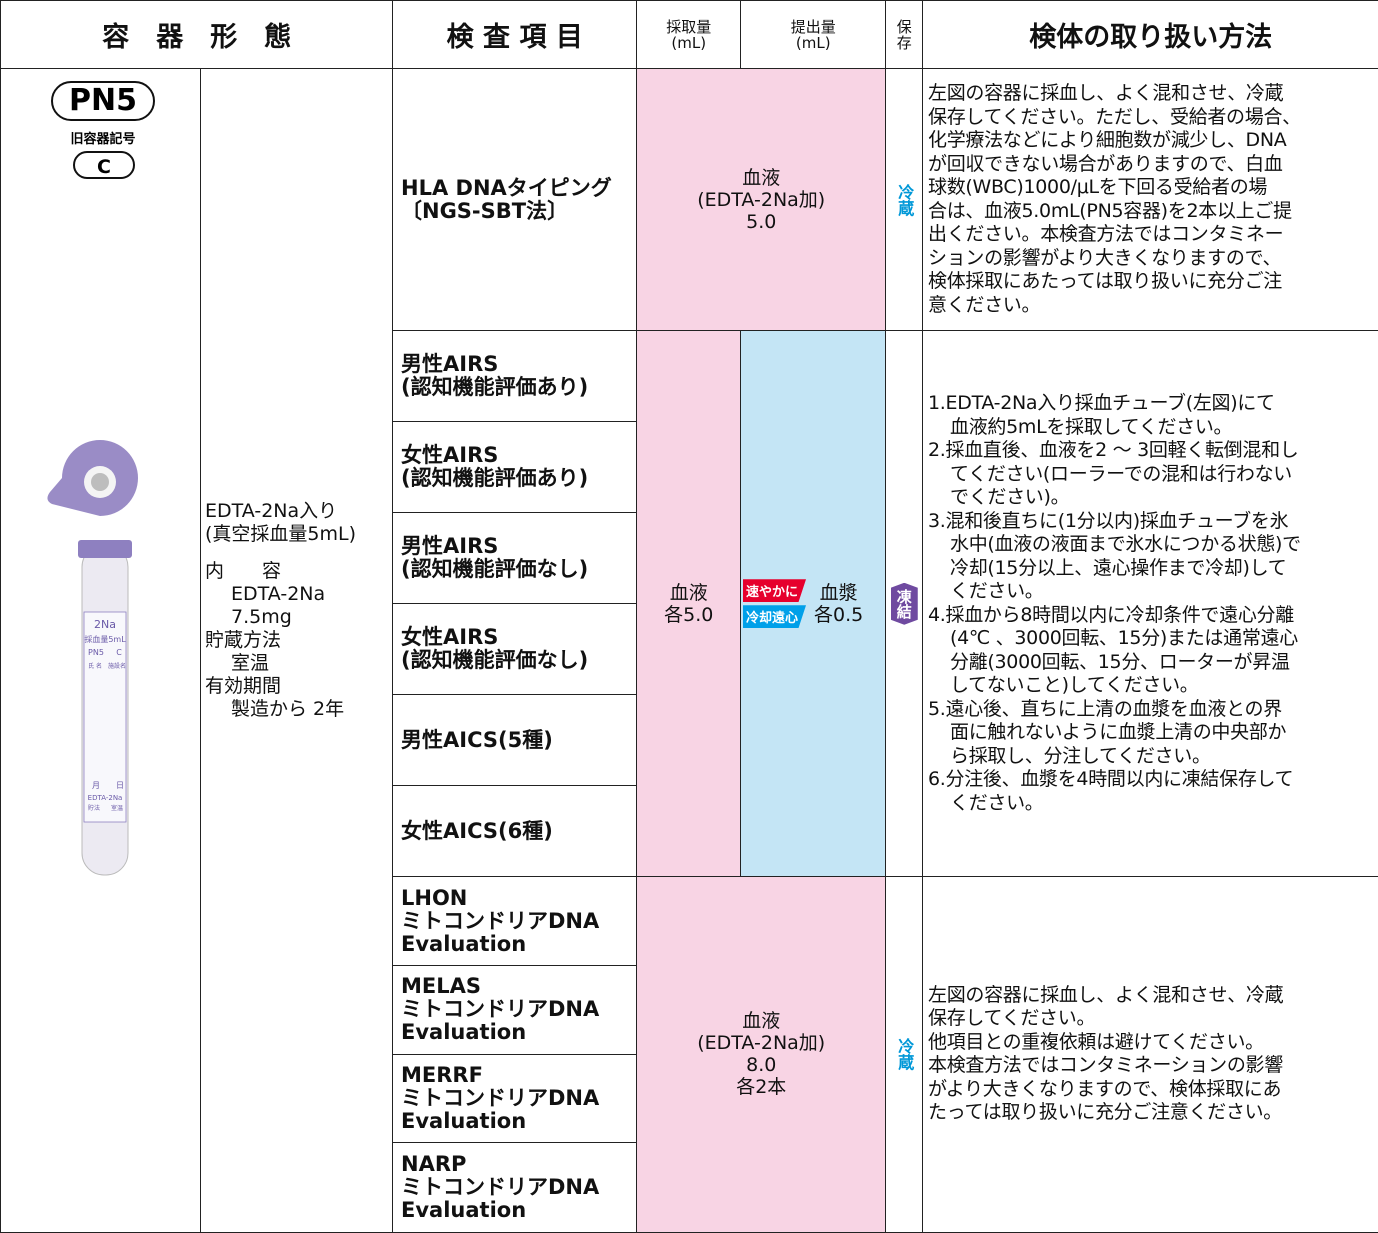 The width and height of the screenshot is (1378, 1233). Describe the element at coordinates (434, 897) in the screenshot. I see `test-name: LHON` at that location.